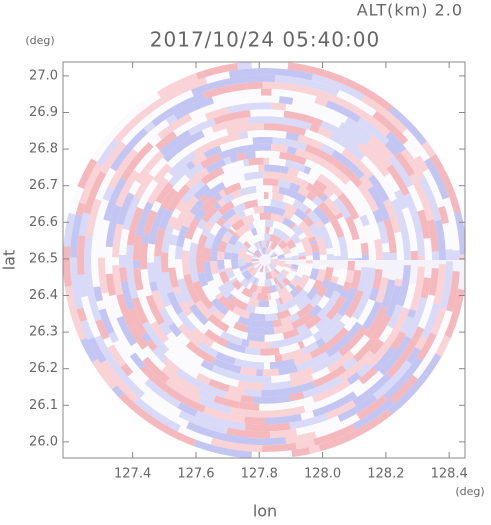 This screenshot has width=491, height=525. Describe the element at coordinates (259, 474) in the screenshot. I see `x-tick-label: 127.8` at that location.